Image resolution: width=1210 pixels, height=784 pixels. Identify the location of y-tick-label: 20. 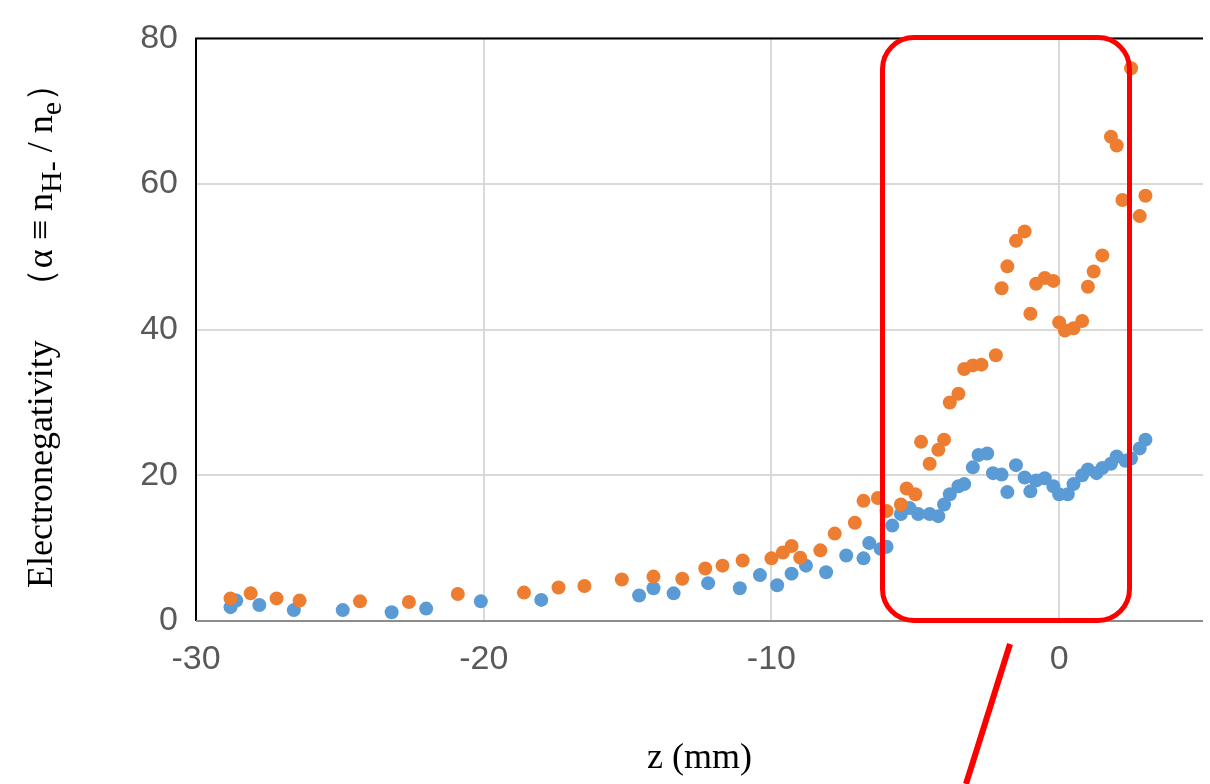
(159, 472).